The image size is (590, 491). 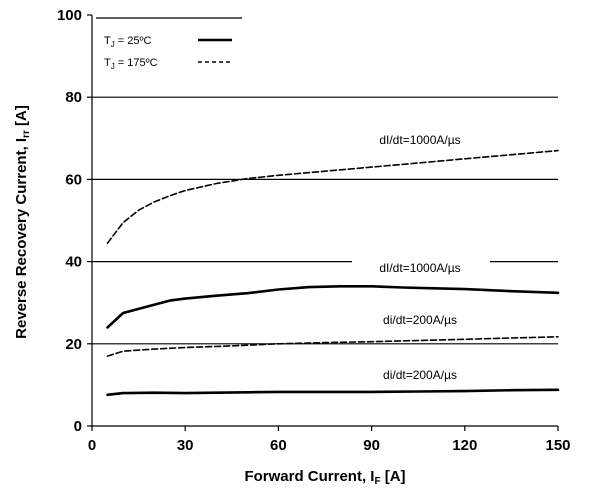 What do you see at coordinates (333, 197) in the screenshot?
I see `series-line-1-dashed` at bounding box center [333, 197].